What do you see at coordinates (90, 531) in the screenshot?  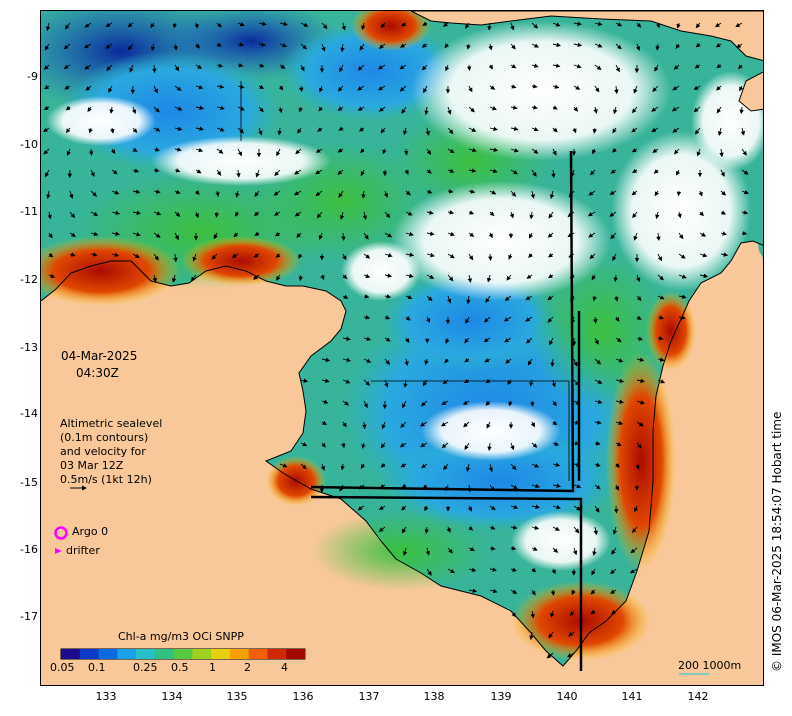 I see `argo-legend-label: Argo 0` at bounding box center [90, 531].